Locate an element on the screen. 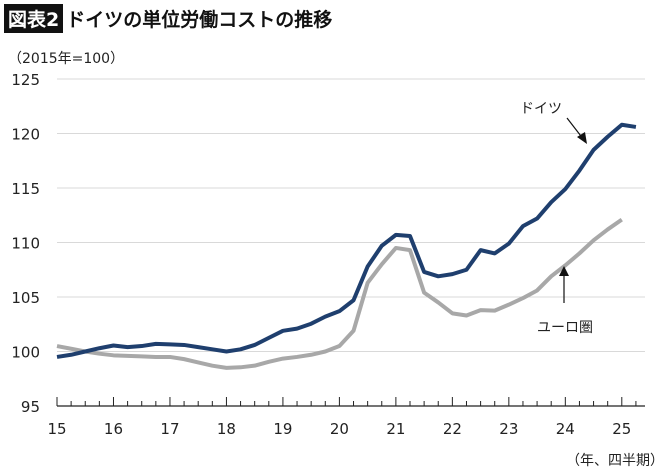  x-tick-label: 23 is located at coordinates (508, 429).